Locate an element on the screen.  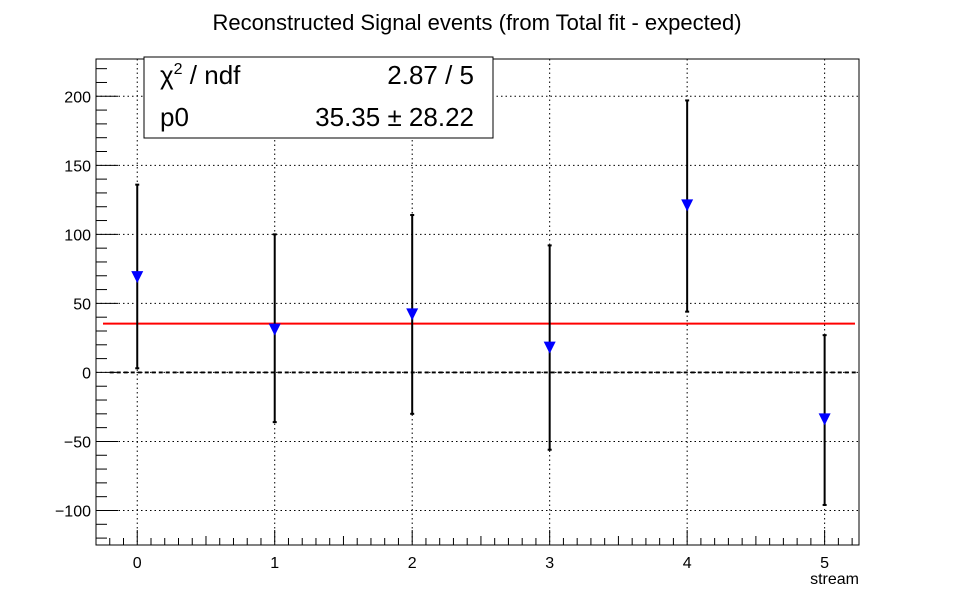
x-tick-label: 4 is located at coordinates (687, 563).